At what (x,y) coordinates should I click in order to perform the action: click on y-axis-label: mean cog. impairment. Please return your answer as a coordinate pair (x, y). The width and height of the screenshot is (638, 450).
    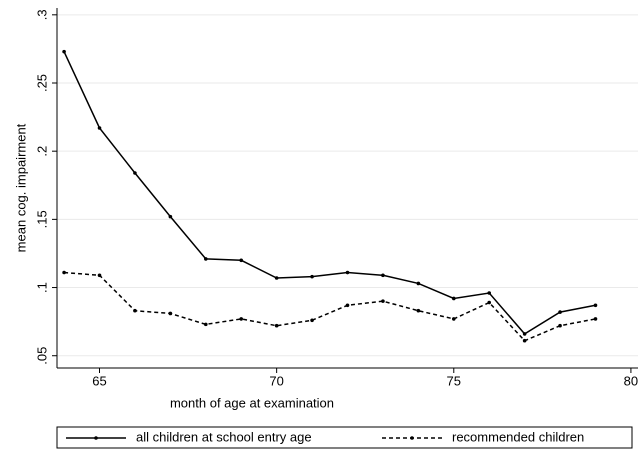
    Looking at the image, I should click on (20, 187).